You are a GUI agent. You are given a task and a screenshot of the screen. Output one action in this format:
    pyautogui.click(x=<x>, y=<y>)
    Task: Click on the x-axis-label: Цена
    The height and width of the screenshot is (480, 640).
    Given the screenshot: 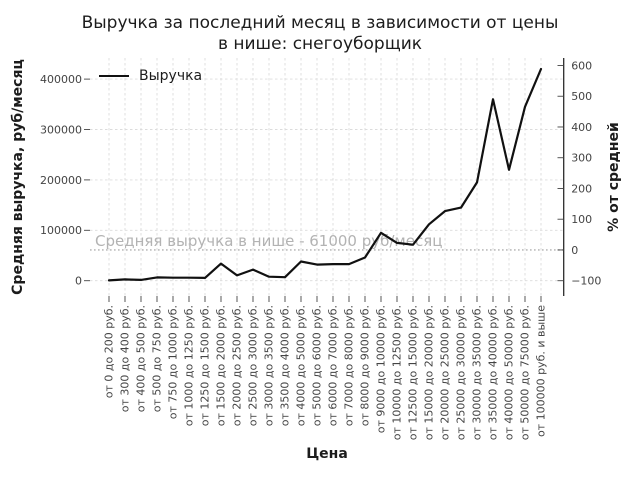 What is the action you would take?
    pyautogui.click(x=327, y=454)
    